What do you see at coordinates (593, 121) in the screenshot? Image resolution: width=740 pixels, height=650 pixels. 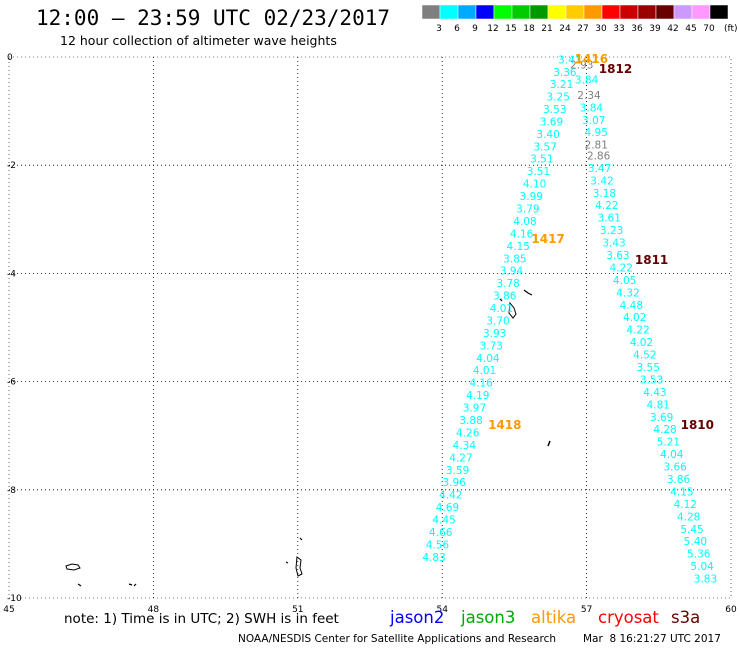 I see `wave-height-value: 3.07` at bounding box center [593, 121].